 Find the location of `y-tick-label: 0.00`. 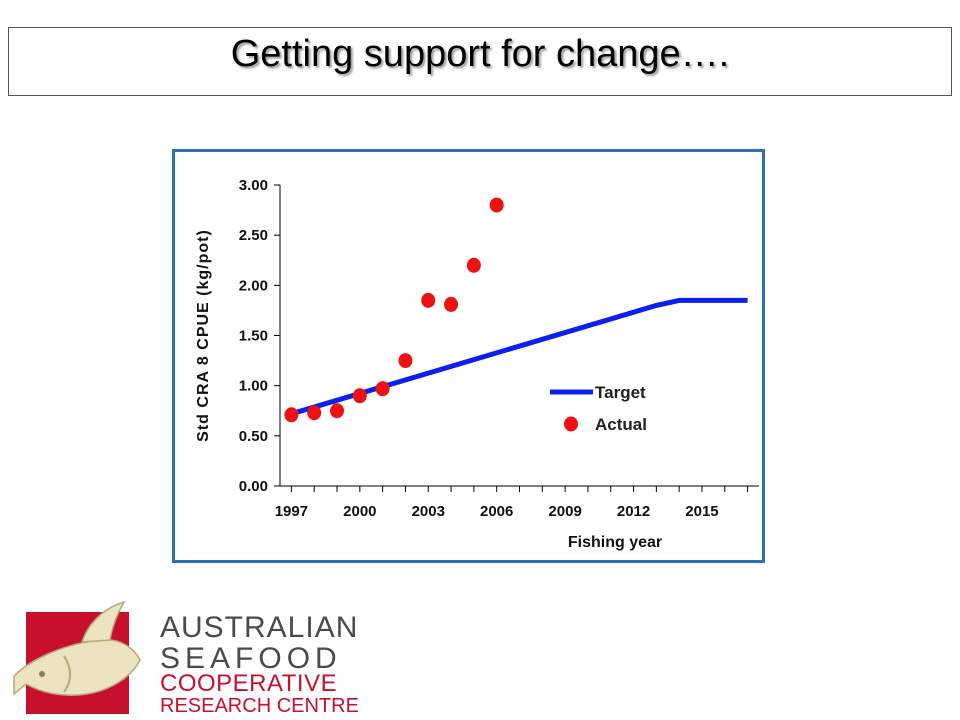

y-tick-label: 0.00 is located at coordinates (253, 486).